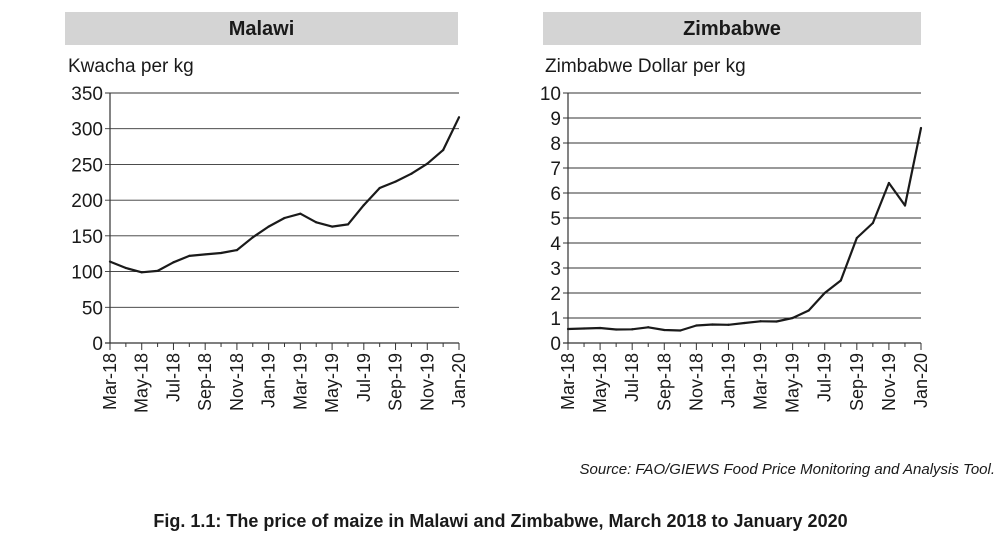 The height and width of the screenshot is (540, 1001). Describe the element at coordinates (550, 94) in the screenshot. I see `y-tick-label: 10` at that location.